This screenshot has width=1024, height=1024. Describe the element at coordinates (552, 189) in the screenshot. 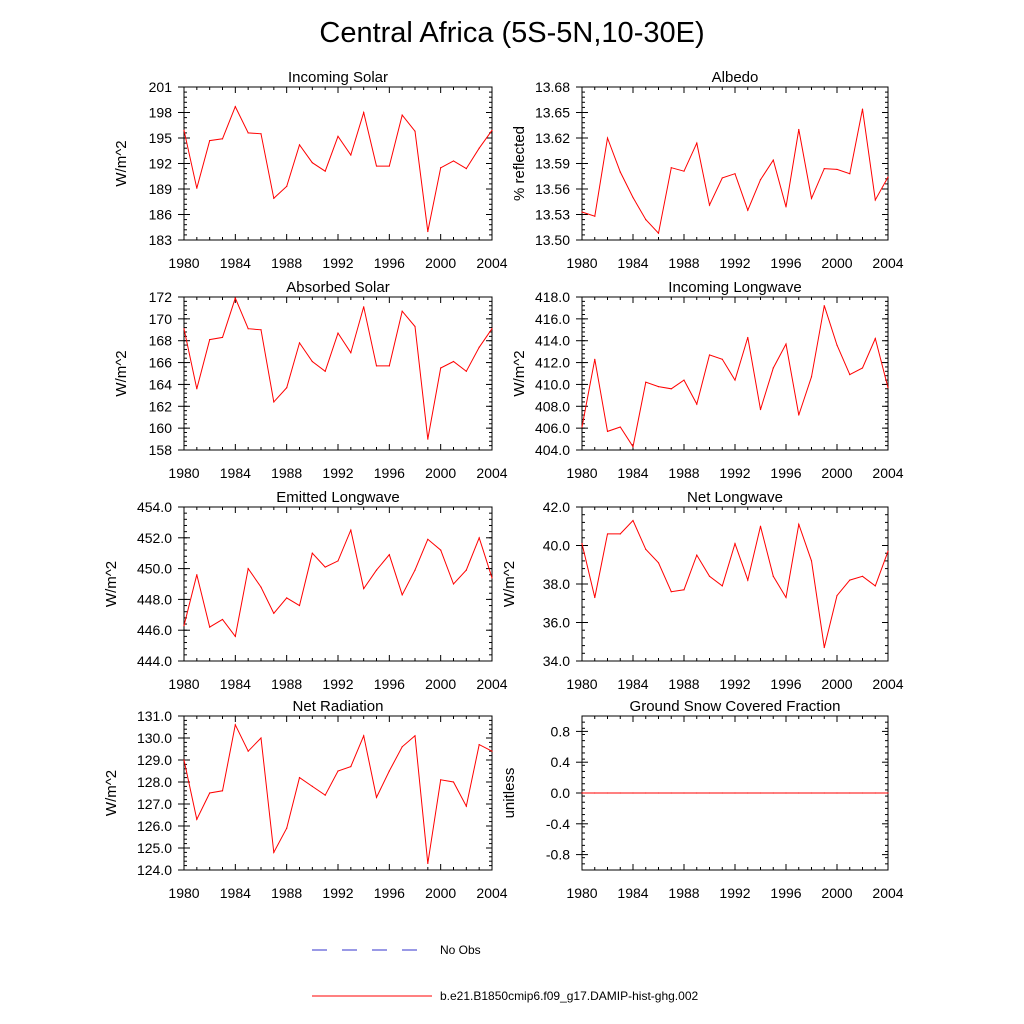

I see `y-tick-label: 13.56` at that location.